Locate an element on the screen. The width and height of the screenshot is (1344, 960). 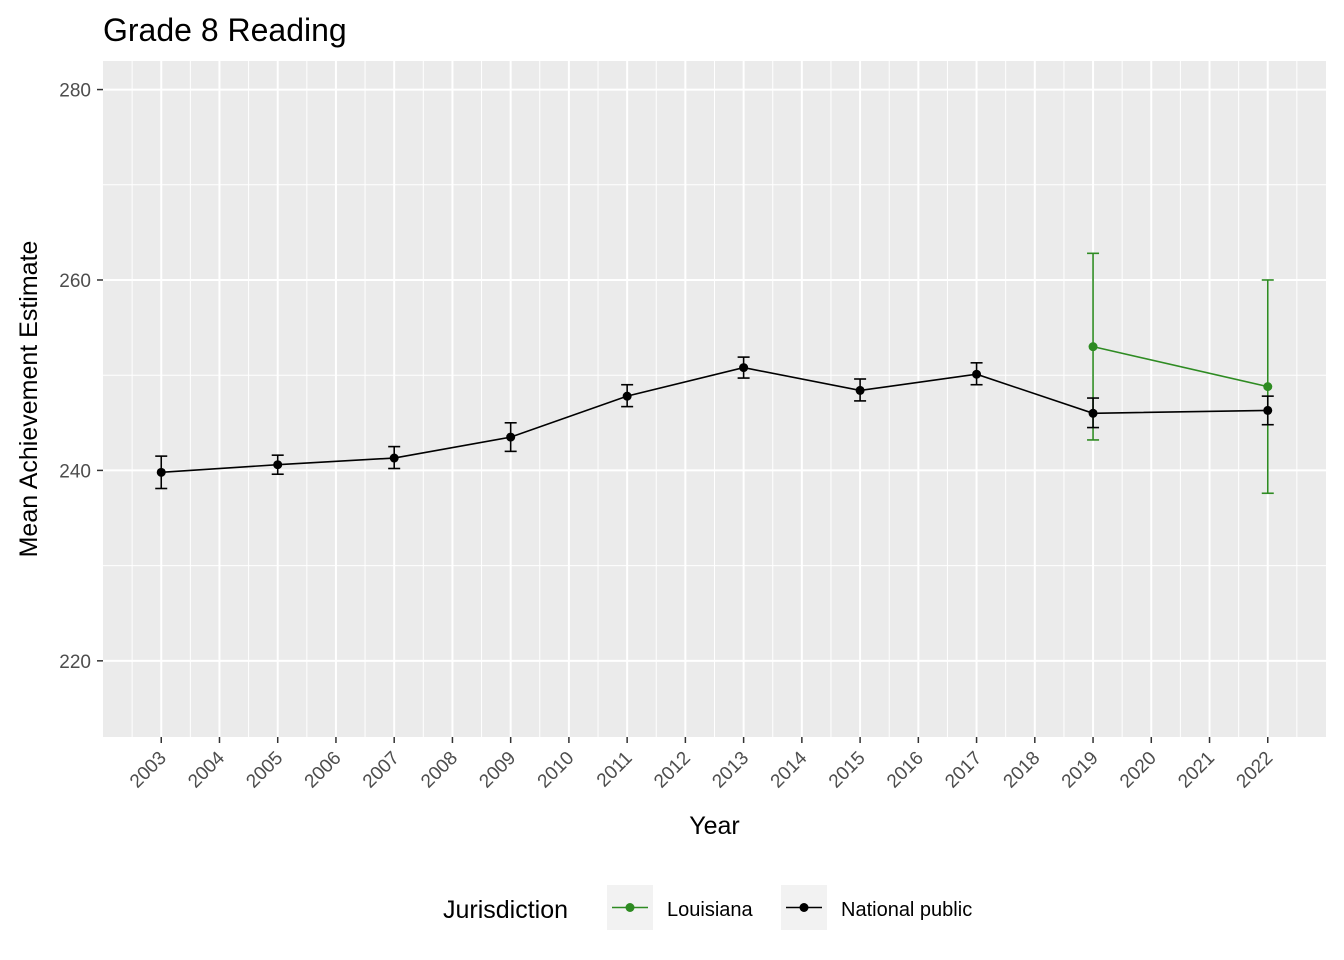
legend-title: Jurisdiction is located at coordinates (505, 910).